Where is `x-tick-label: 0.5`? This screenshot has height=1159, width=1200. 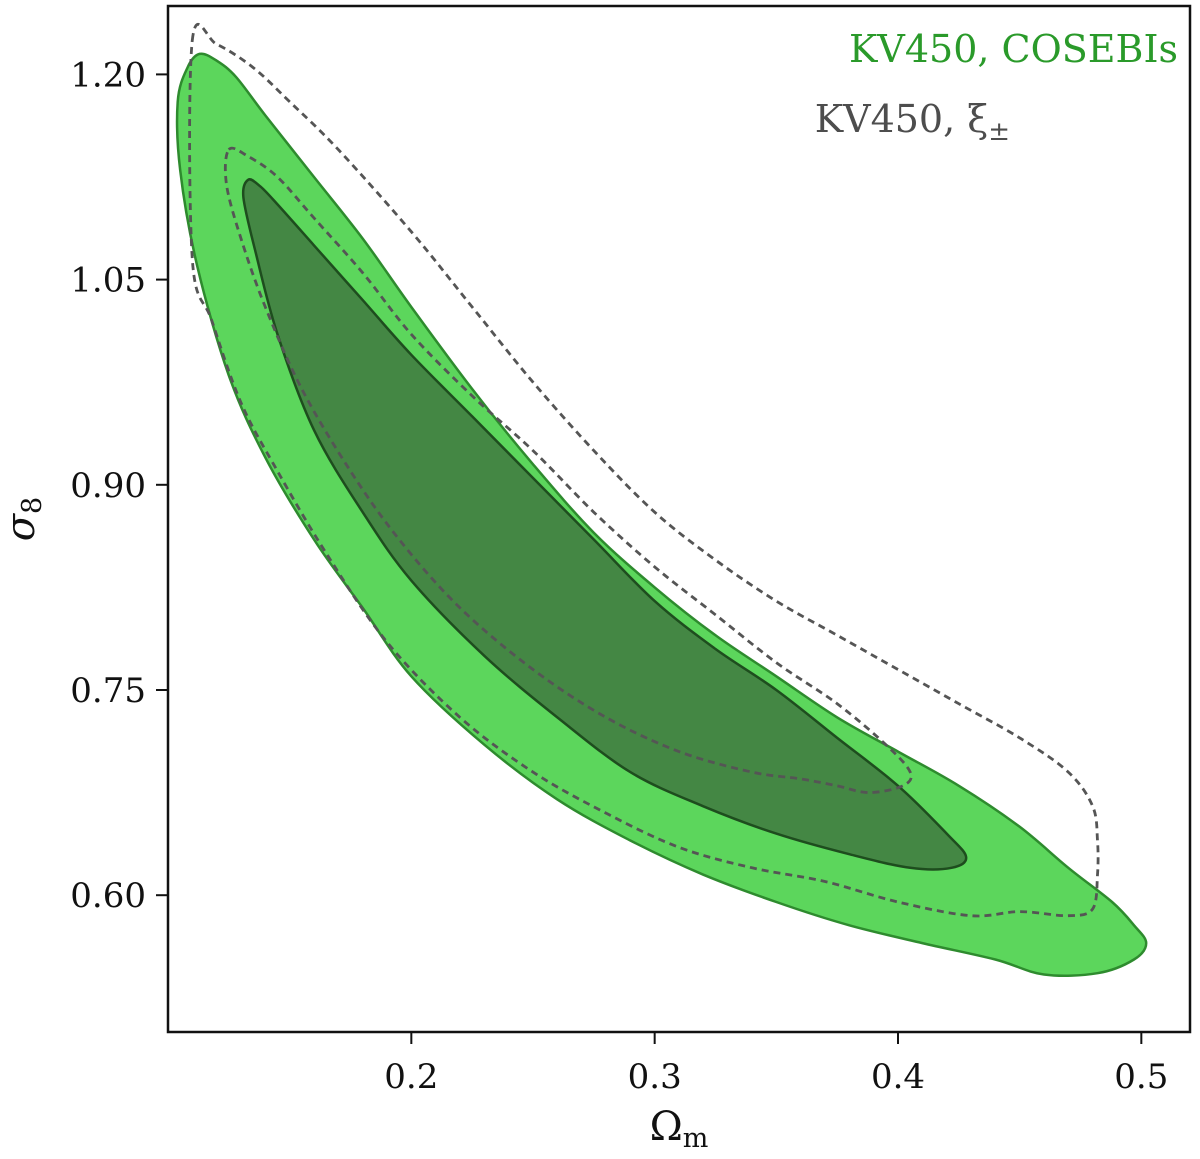 x-tick-label: 0.5 is located at coordinates (1141, 1077).